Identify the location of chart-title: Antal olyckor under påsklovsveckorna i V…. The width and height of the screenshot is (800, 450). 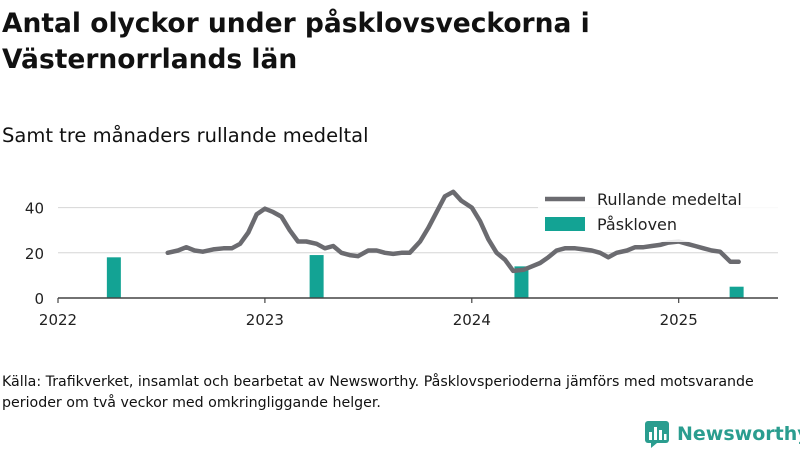
(296, 41).